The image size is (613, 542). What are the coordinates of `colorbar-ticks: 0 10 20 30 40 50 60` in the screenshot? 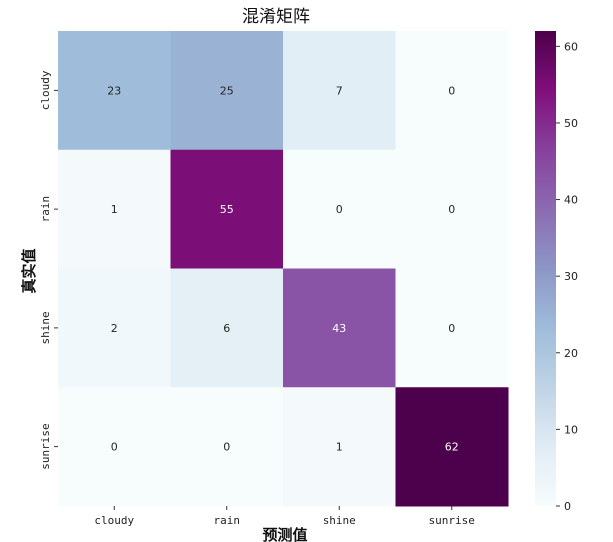 It's located at (567, 276).